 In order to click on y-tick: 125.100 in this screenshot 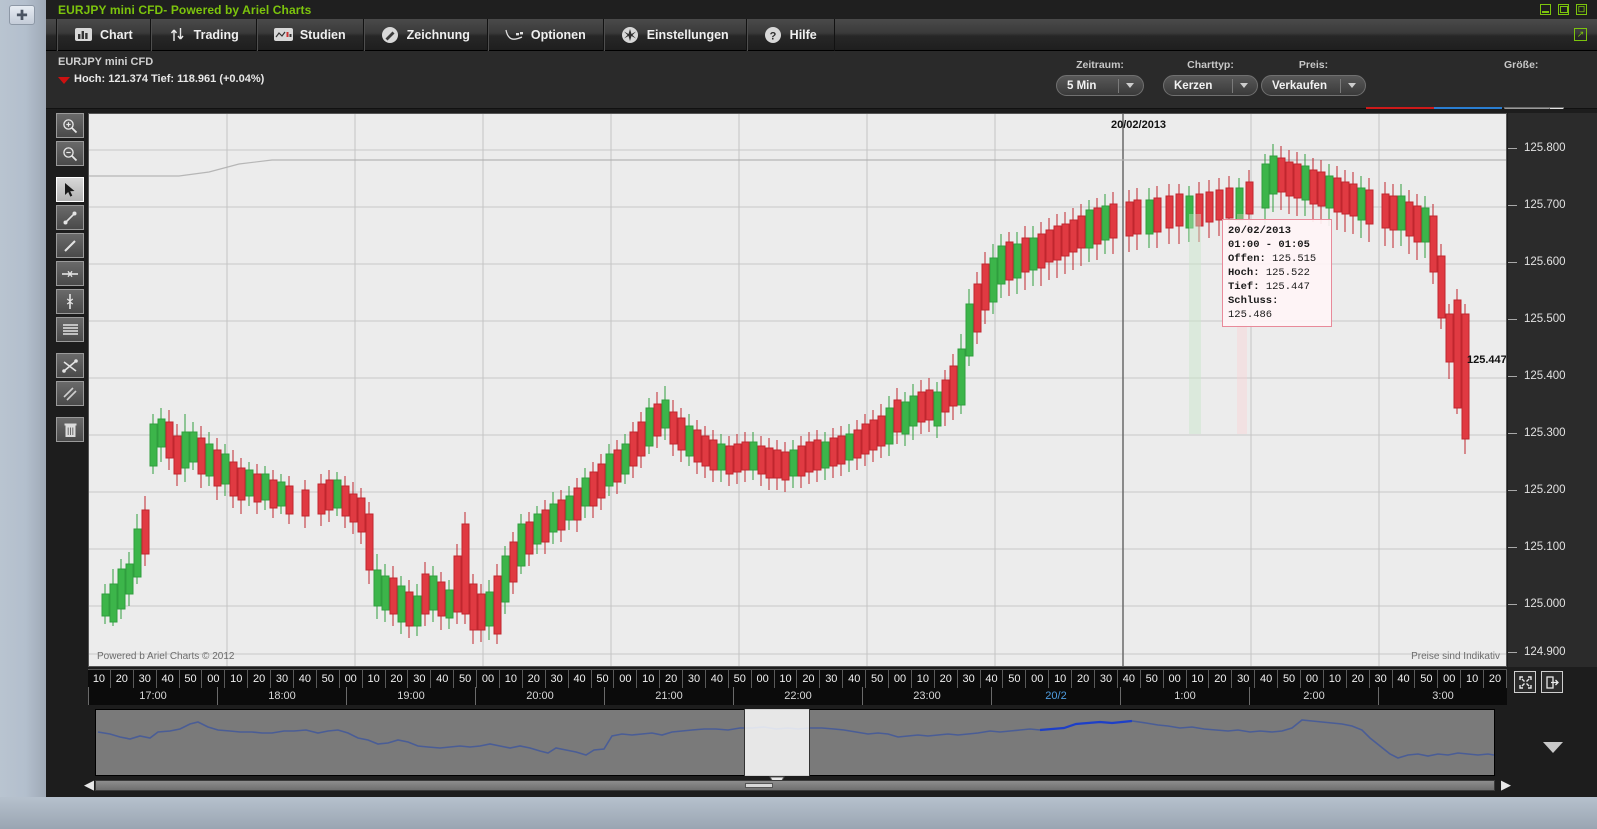, I will do `click(1552, 547)`.